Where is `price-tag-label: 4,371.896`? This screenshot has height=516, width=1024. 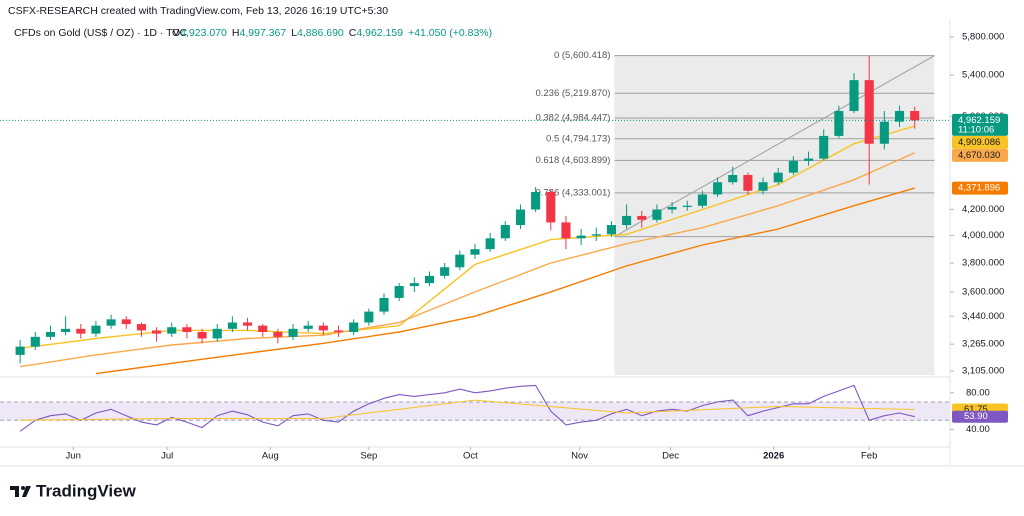 price-tag-label: 4,371.896 is located at coordinates (979, 188).